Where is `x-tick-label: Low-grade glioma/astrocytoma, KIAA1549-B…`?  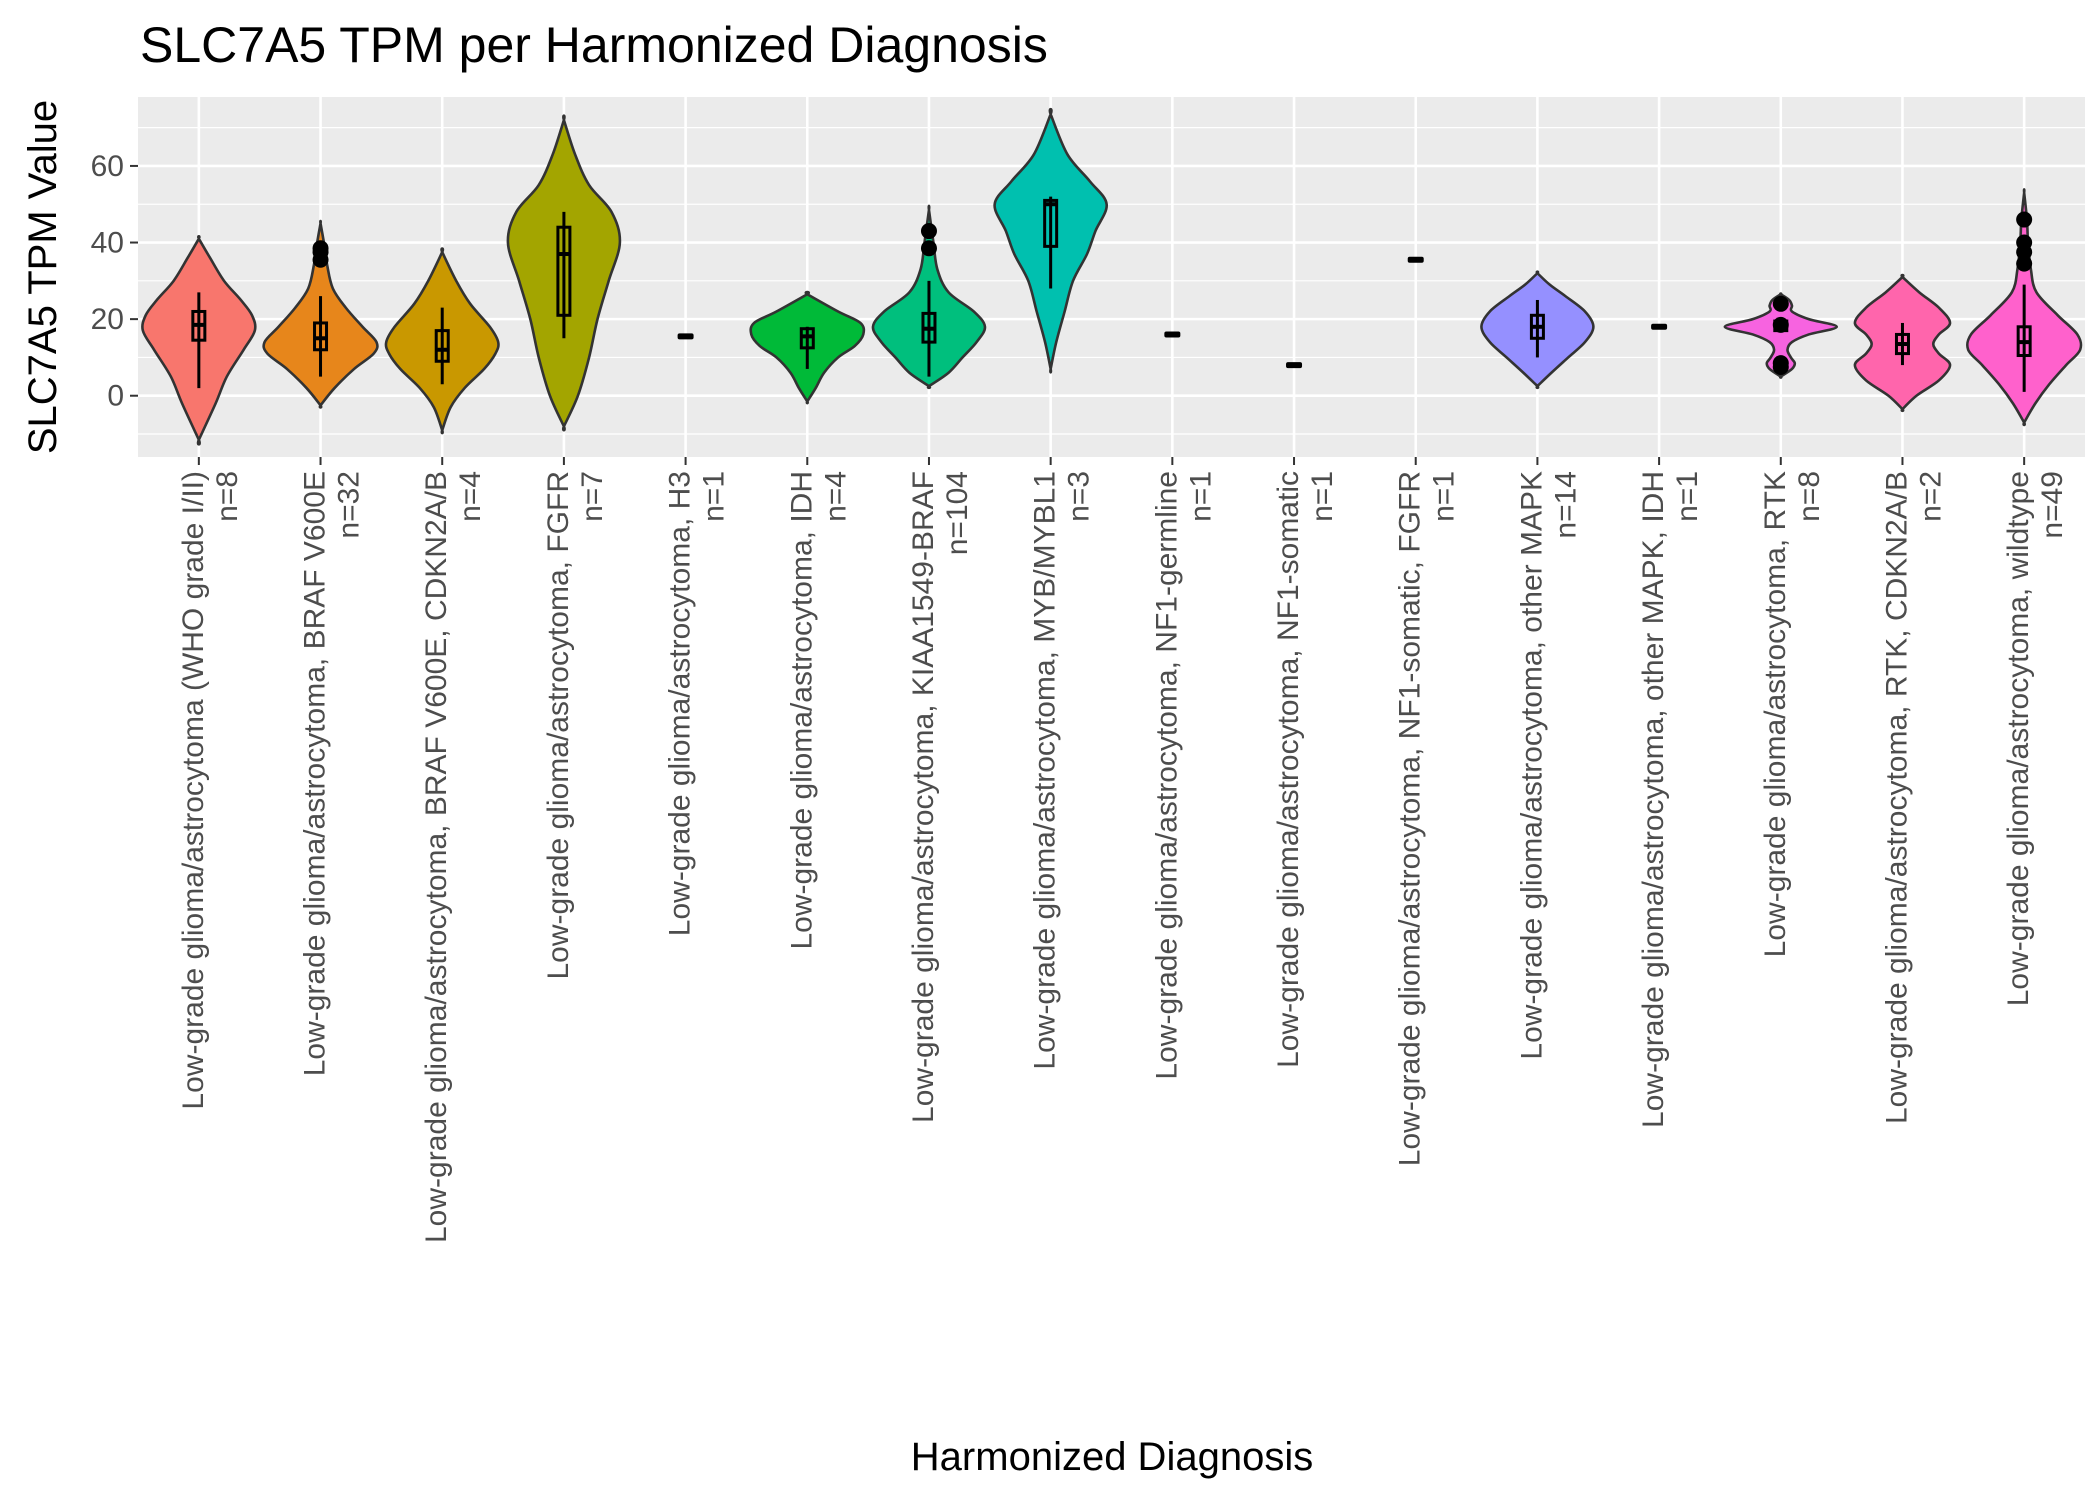
x-tick-label: Low-grade glioma/astrocytoma, KIAA1549-B… is located at coordinates (940, 797).